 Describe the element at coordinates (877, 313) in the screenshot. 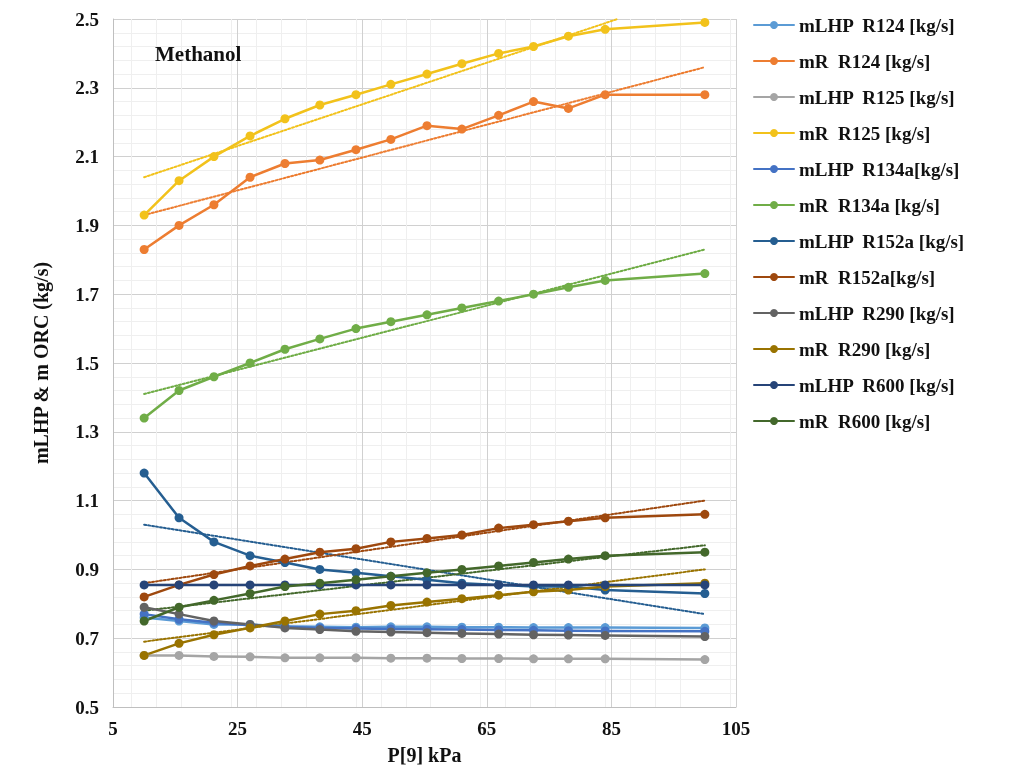

I see `legend-label: mLHP R290 [kg/s]` at that location.